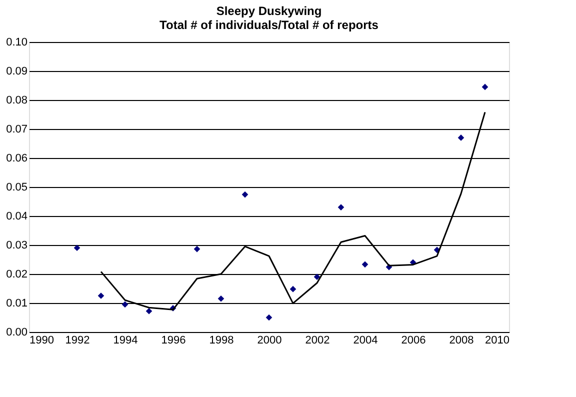  Describe the element at coordinates (17, 130) in the screenshot. I see `y-tick-label: 0.07` at that location.